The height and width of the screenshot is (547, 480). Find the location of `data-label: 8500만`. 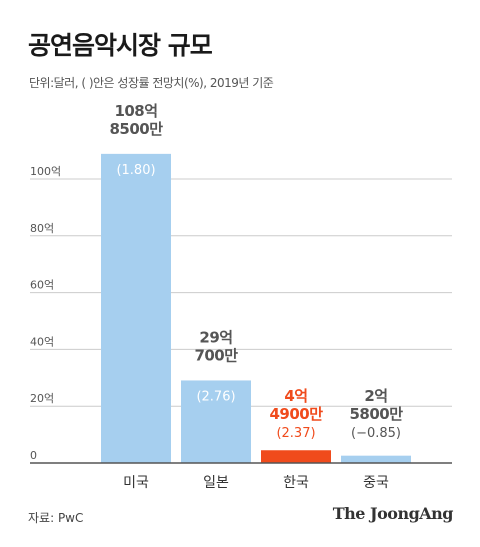

data-label: 8500만 is located at coordinates (136, 129).